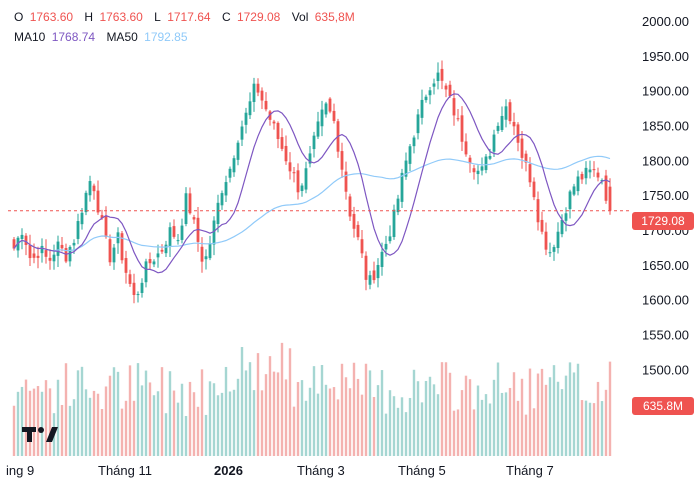 The image size is (700, 489). I want to click on x-tick-label: 2026, so click(228, 470).